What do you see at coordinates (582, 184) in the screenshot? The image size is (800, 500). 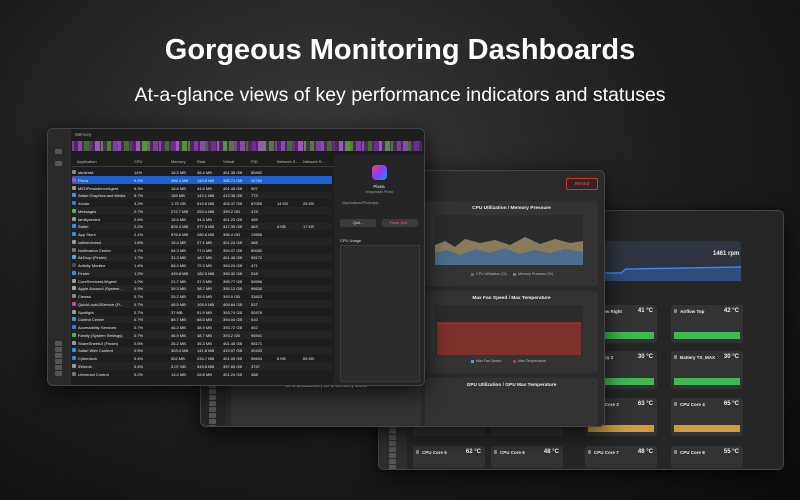 I see `record-button: Record` at bounding box center [582, 184].